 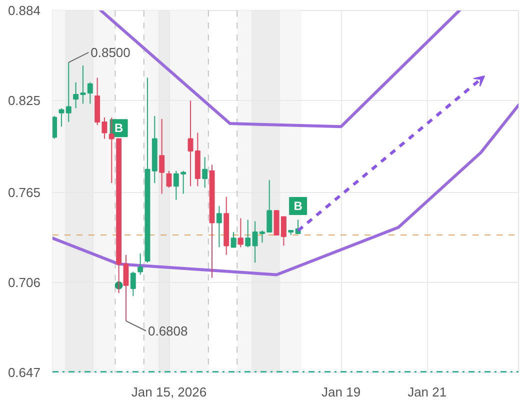 What do you see at coordinates (24, 372) in the screenshot?
I see `y-tick-label: 0.647` at bounding box center [24, 372].